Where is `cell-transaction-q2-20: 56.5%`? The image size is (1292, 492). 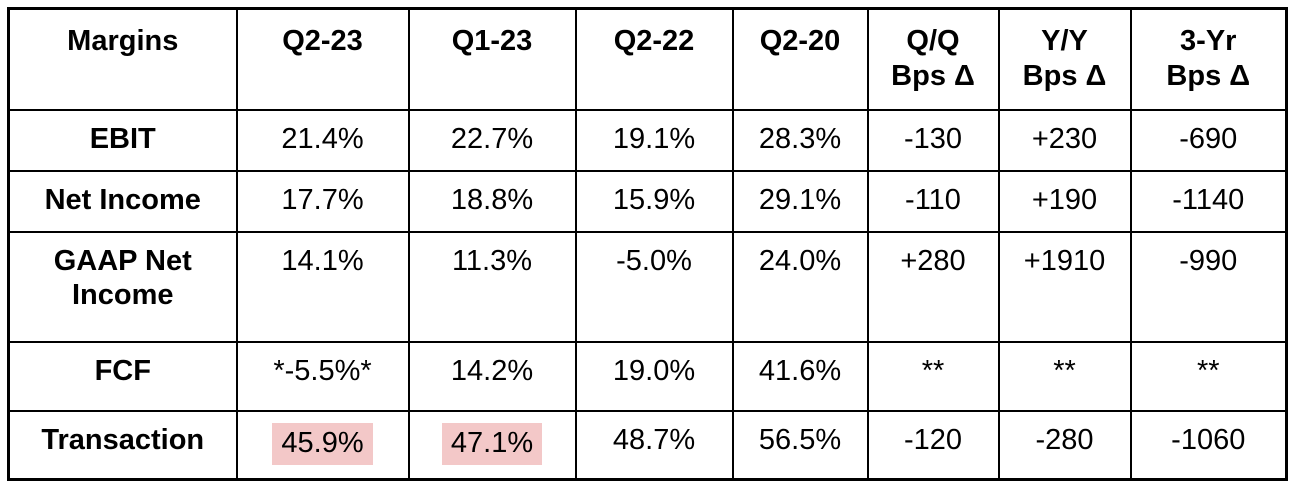
cell-transaction-q2-20: 56.5% is located at coordinates (800, 445).